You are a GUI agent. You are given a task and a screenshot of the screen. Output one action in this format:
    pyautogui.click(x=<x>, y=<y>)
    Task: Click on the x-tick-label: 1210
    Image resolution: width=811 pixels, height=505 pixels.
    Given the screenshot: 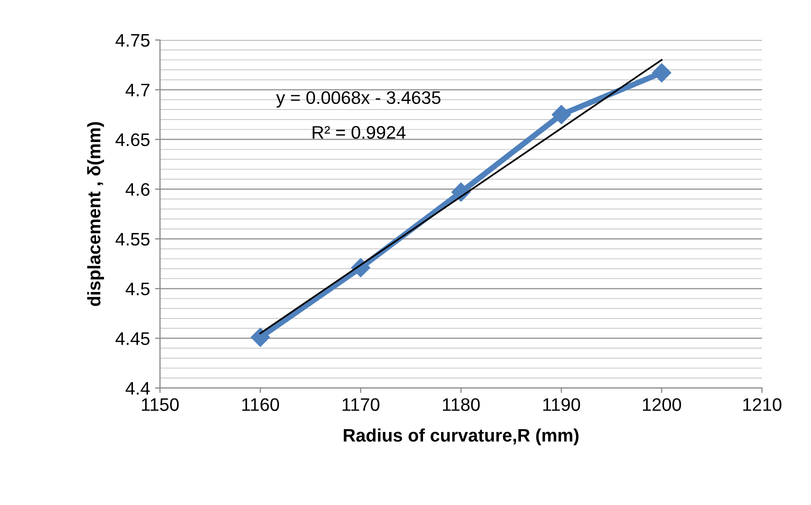 What is the action you would take?
    pyautogui.click(x=762, y=404)
    